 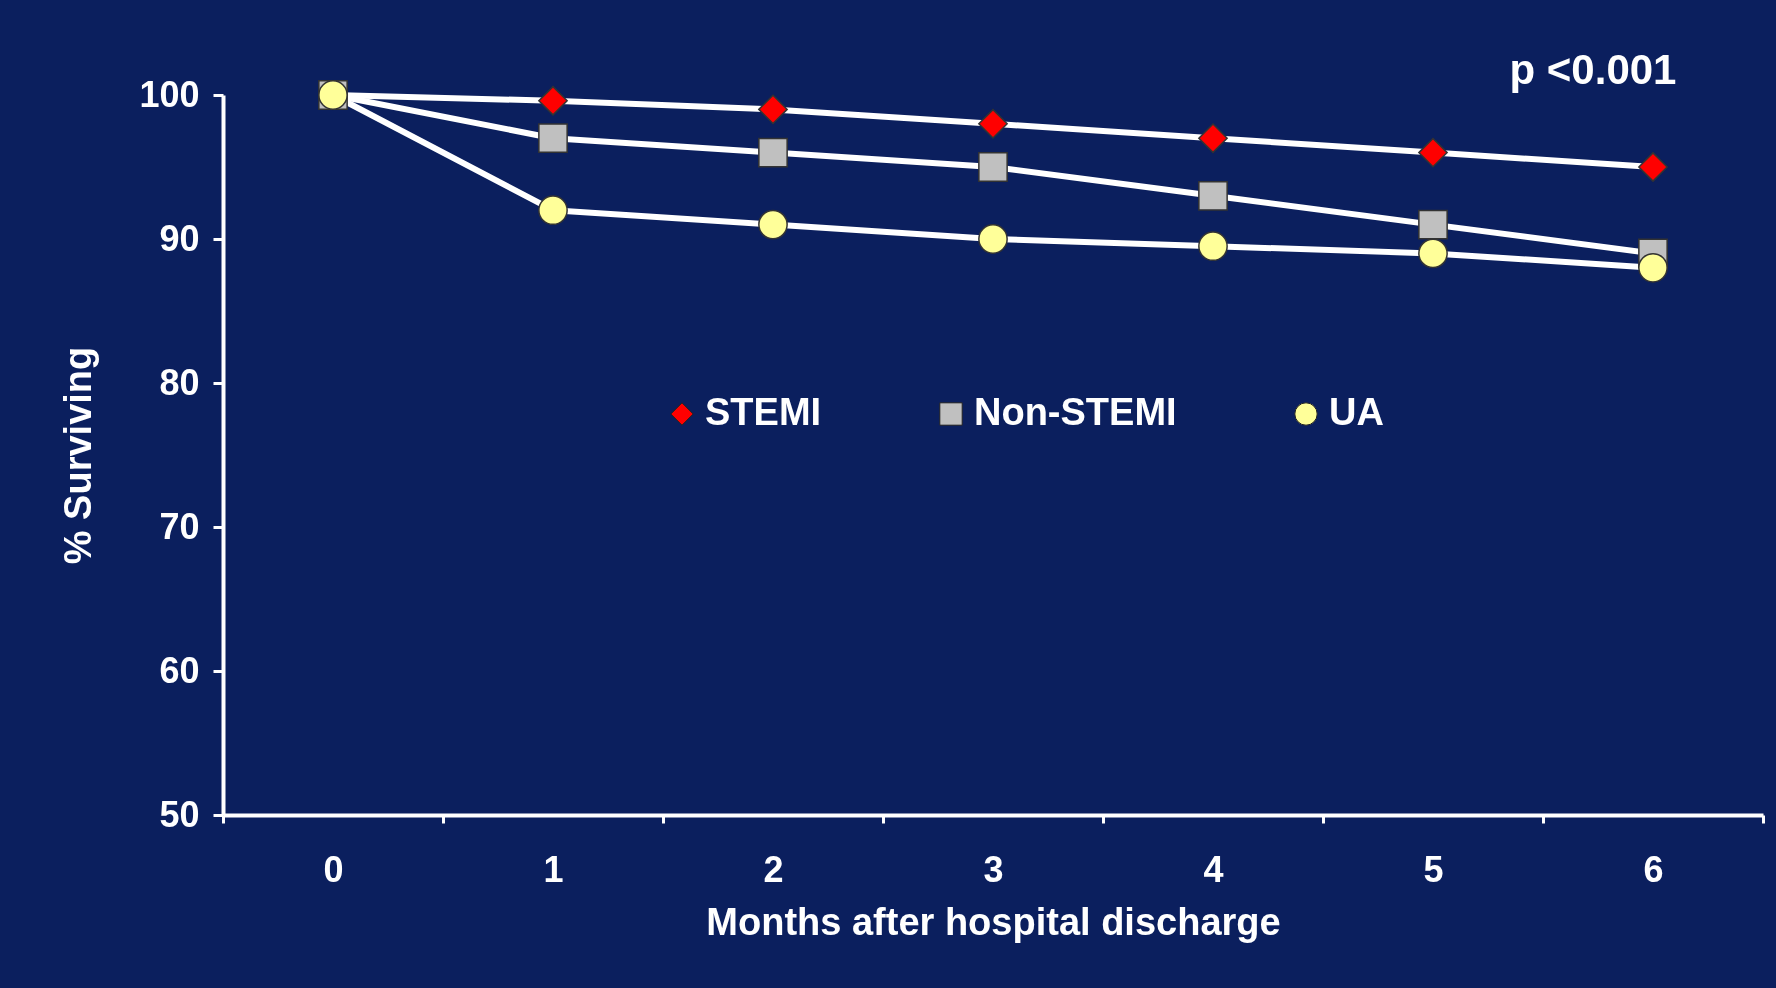 What do you see at coordinates (179, 238) in the screenshot?
I see `y-tick-label: 90` at bounding box center [179, 238].